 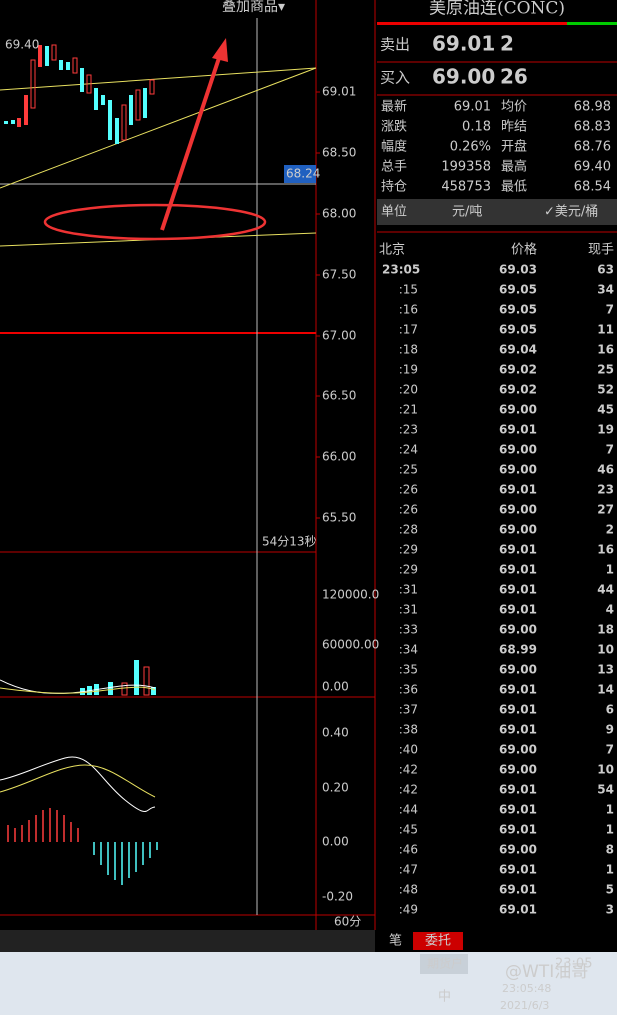 What do you see at coordinates (253, 7) in the screenshot?
I see `overlay-menu: 叠加商品▾` at bounding box center [253, 7].